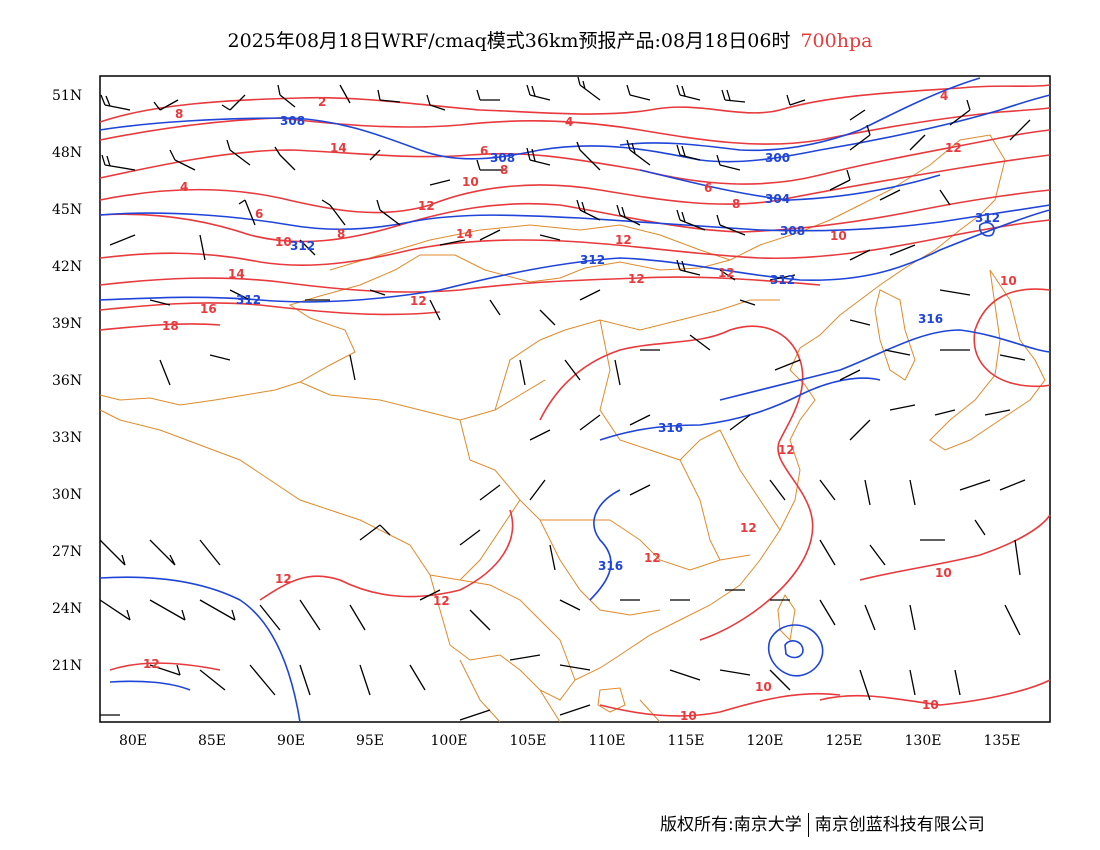 The image size is (1100, 850). What do you see at coordinates (986, 229) in the screenshot?
I see `geo-contour-ne-loop` at bounding box center [986, 229].